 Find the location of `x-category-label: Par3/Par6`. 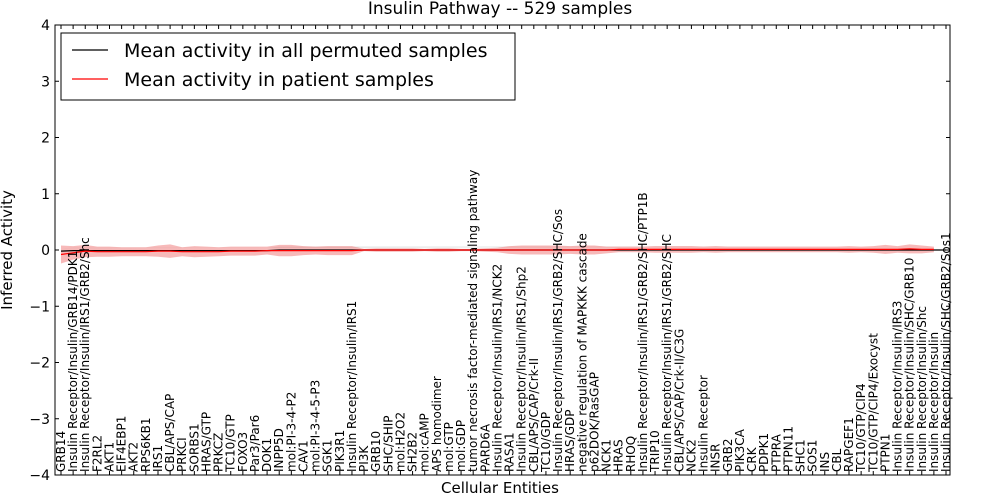

x-category-label: Par3/Par6 is located at coordinates (255, 443).